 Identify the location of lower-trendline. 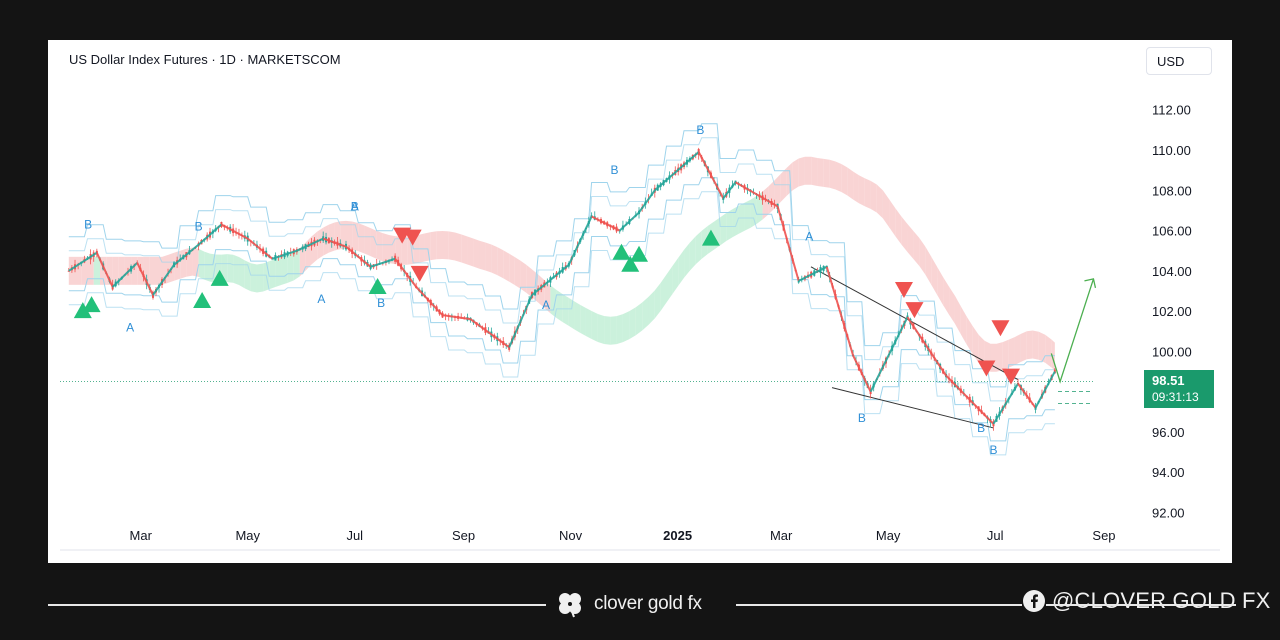
(912, 408).